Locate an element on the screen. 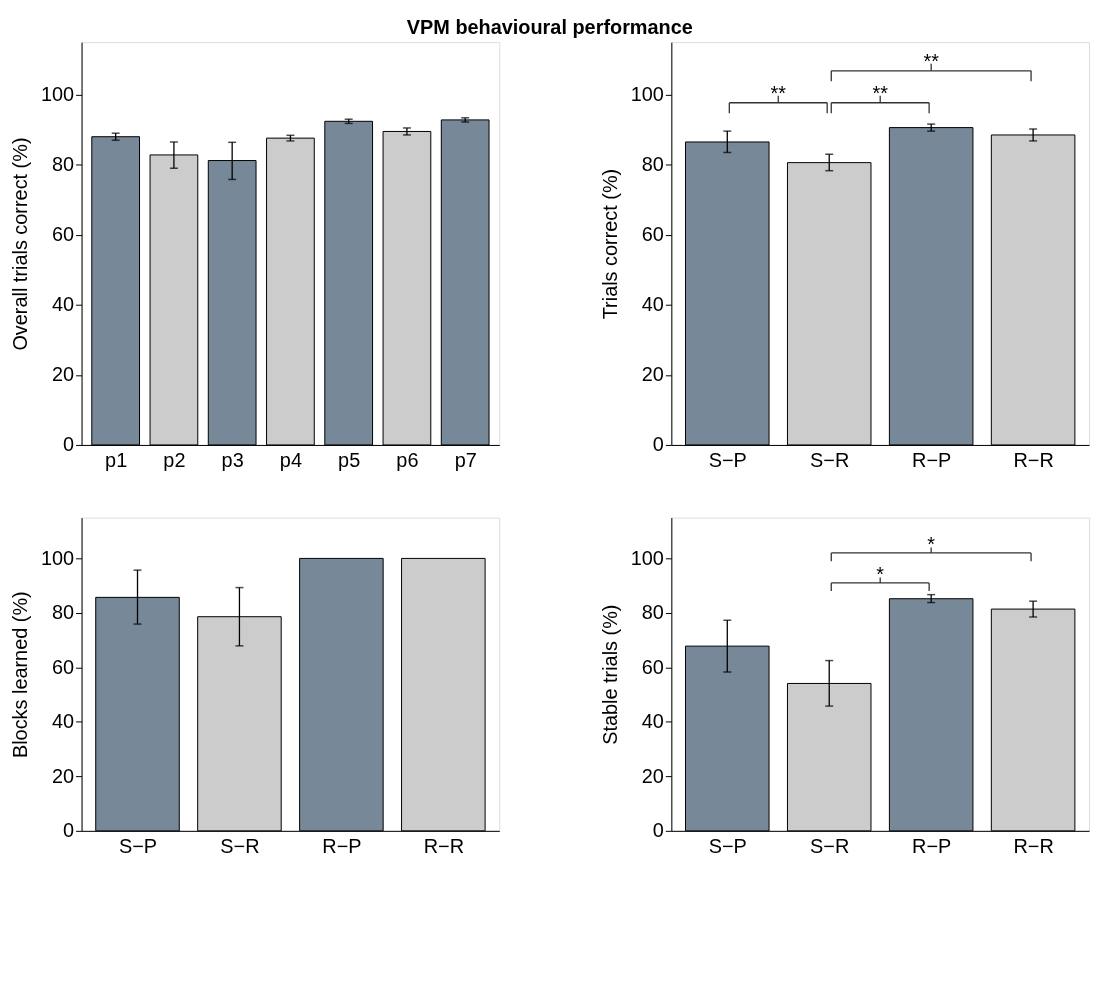  y-axis-title: Blocks learned (%) is located at coordinates (19, 675).